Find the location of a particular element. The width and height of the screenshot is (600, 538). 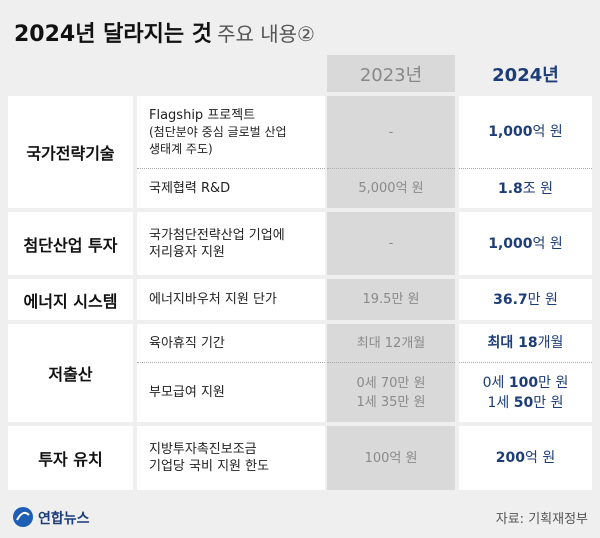

value-2024: 36.7만 원 is located at coordinates (525, 299).